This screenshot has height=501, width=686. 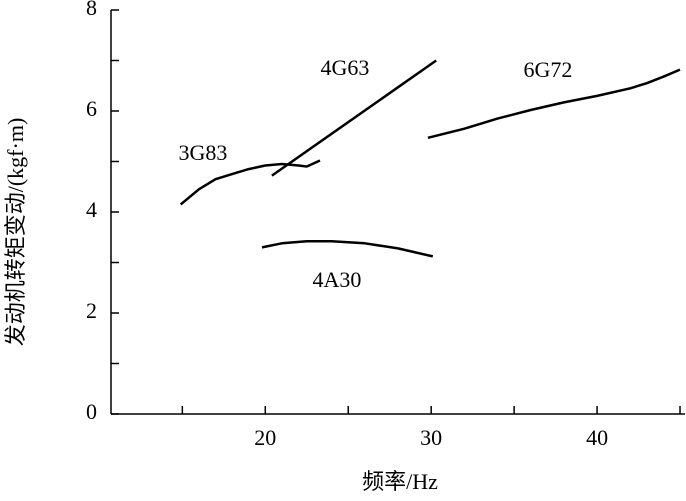 I want to click on series-label: 4G63, so click(x=345, y=67).